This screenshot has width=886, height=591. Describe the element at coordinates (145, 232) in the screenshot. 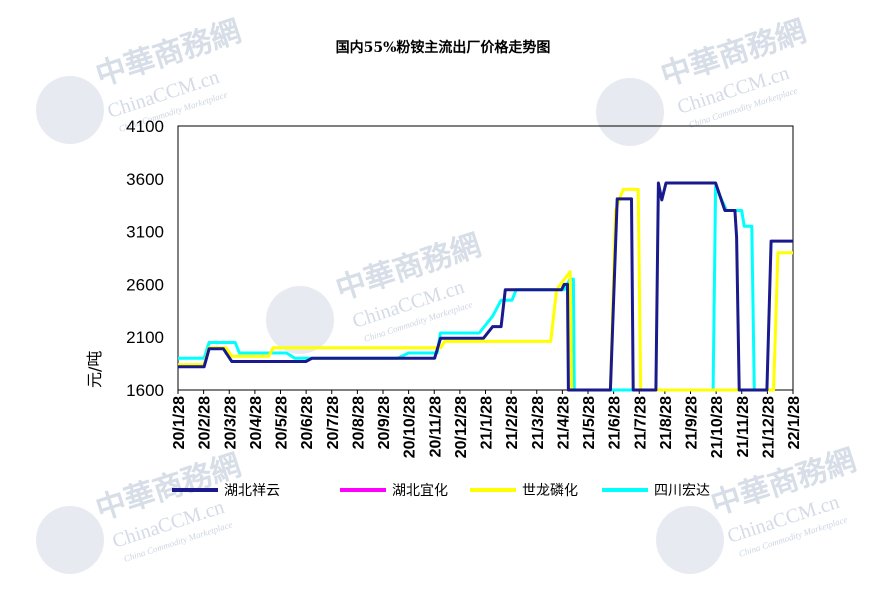

I see `y-tick-label: 3100` at that location.